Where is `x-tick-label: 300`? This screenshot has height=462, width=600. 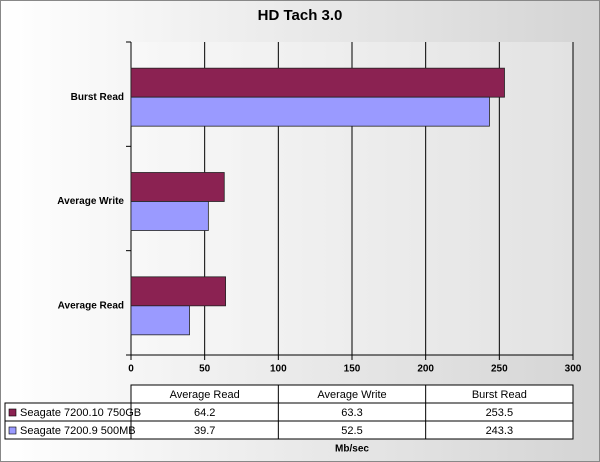
x-tick-label: 300 is located at coordinates (573, 369).